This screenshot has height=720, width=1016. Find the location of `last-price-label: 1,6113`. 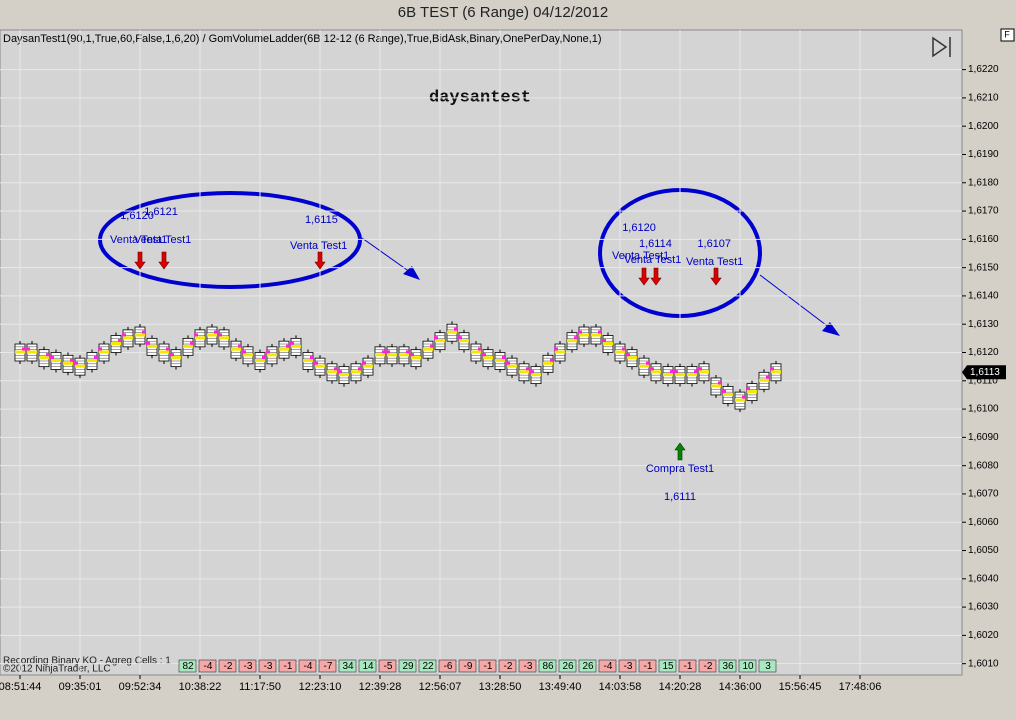

last-price-label: 1,6113 is located at coordinates (985, 372).